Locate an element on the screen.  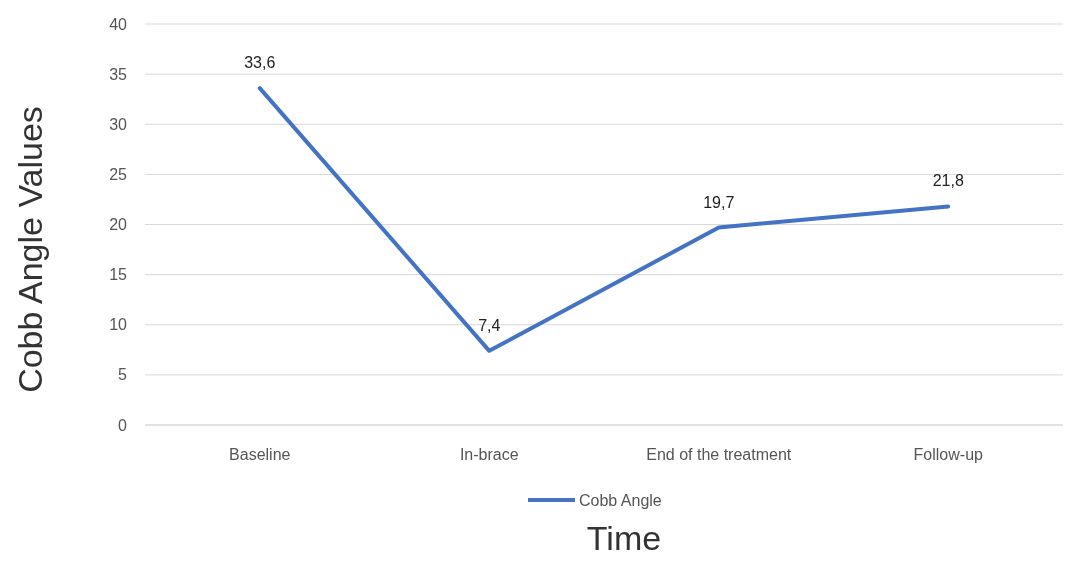
data-label: 33,6 is located at coordinates (260, 63).